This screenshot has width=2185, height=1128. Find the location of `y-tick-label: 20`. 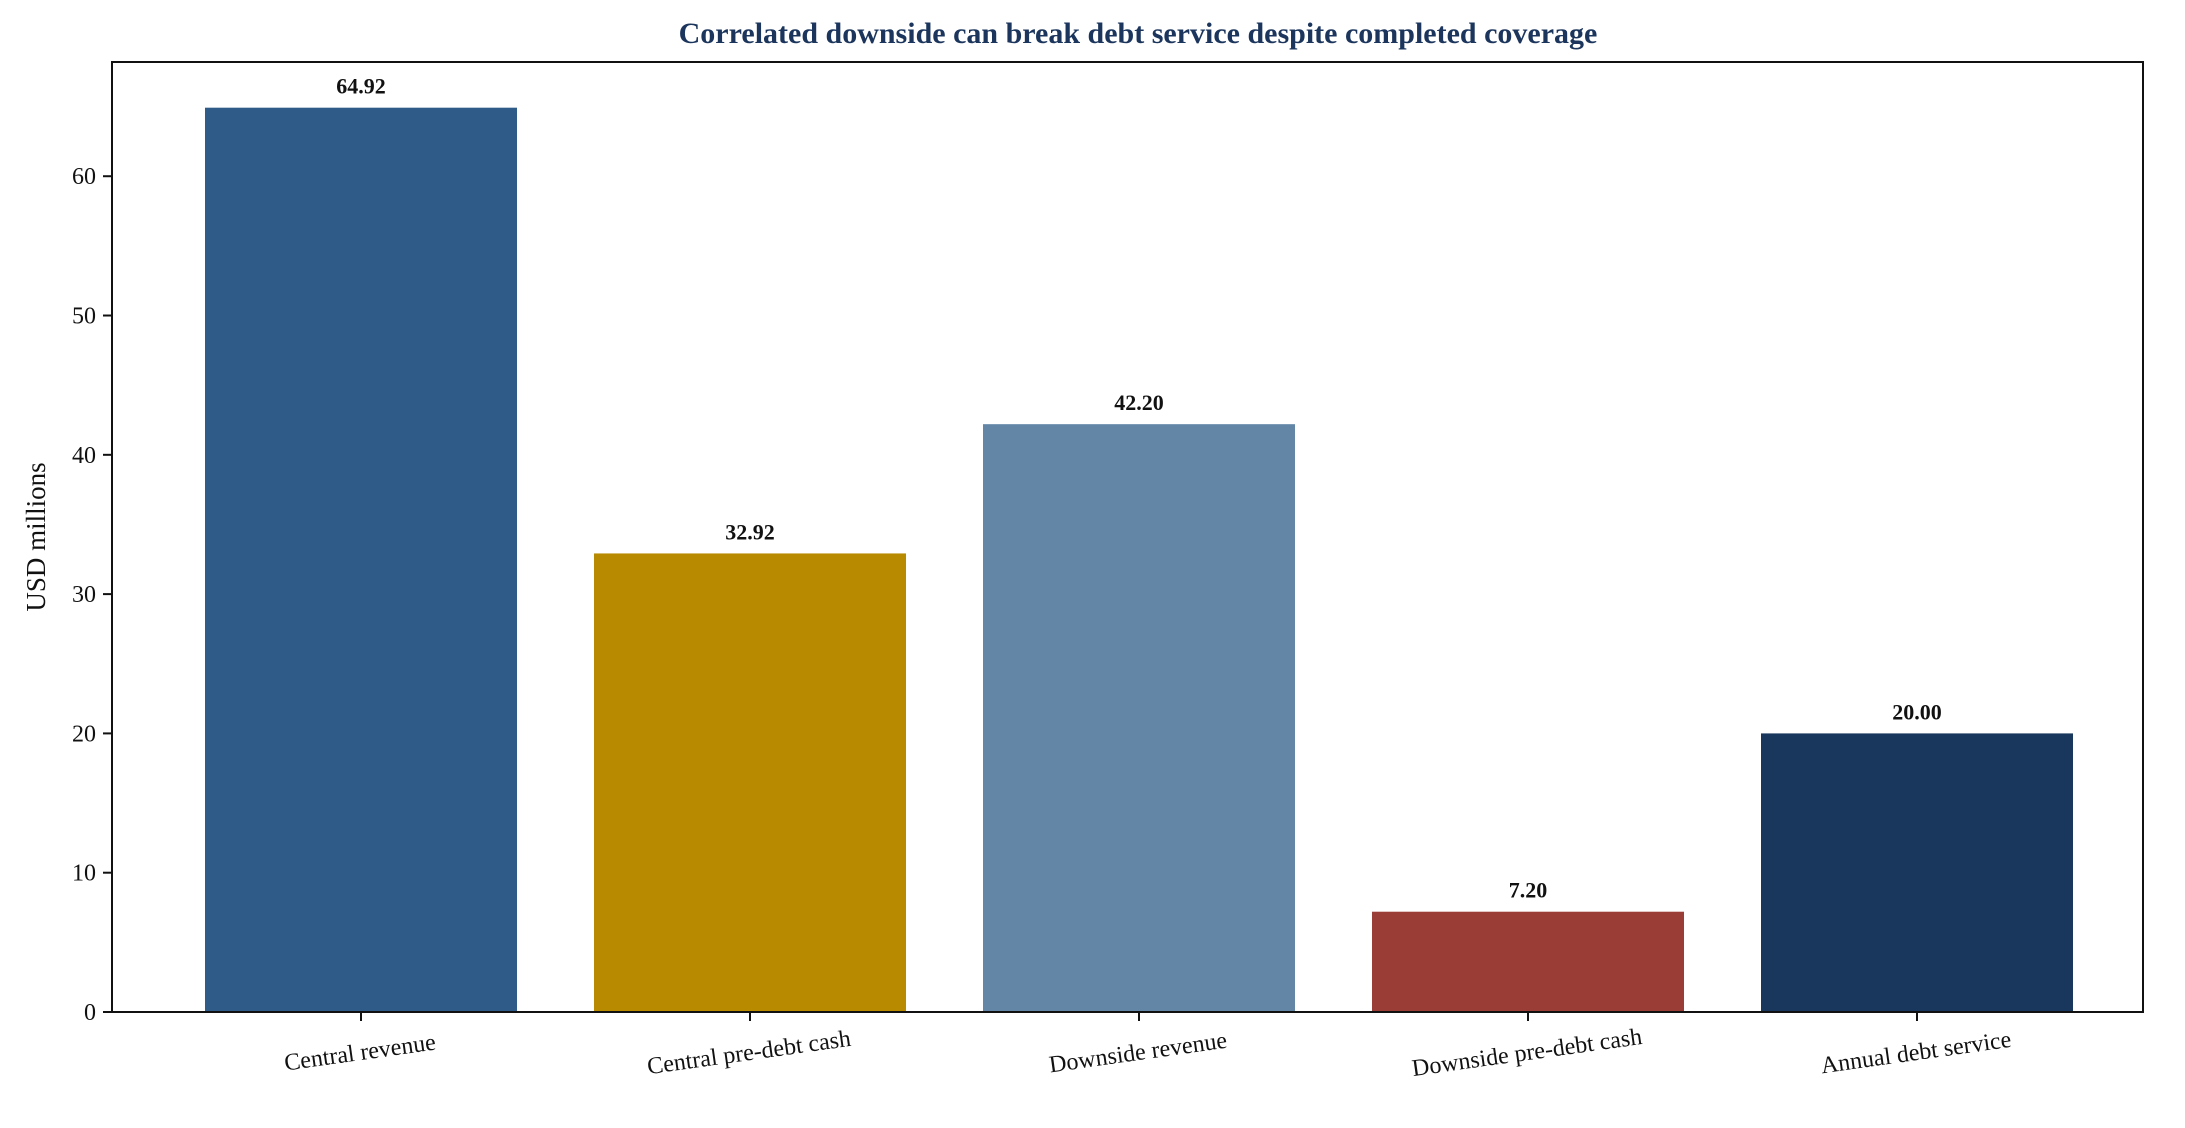

y-tick-label: 20 is located at coordinates (84, 734).